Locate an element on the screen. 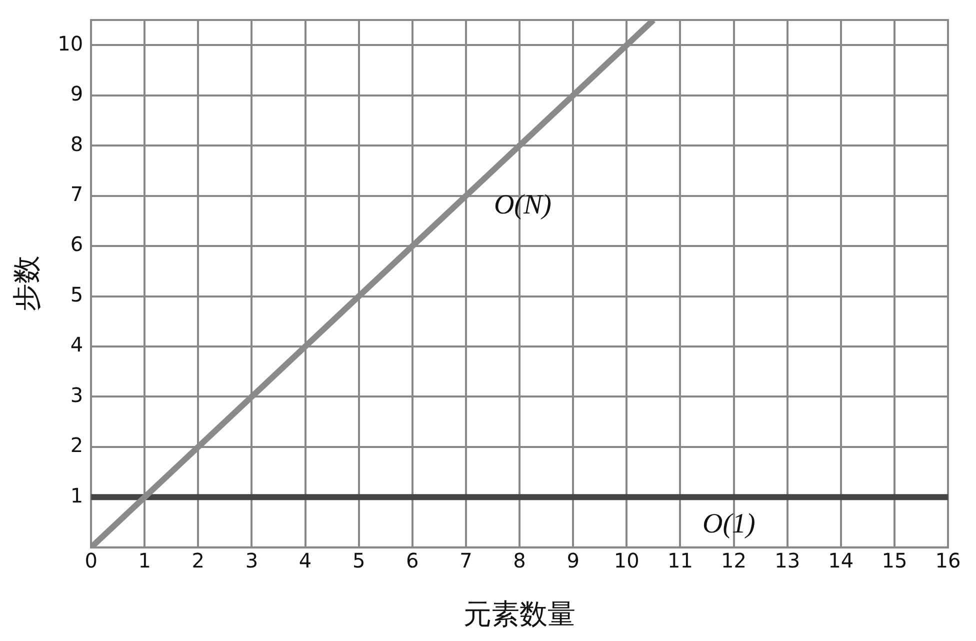 This screenshot has width=976, height=641. y-tick-label: 7 is located at coordinates (77, 194).